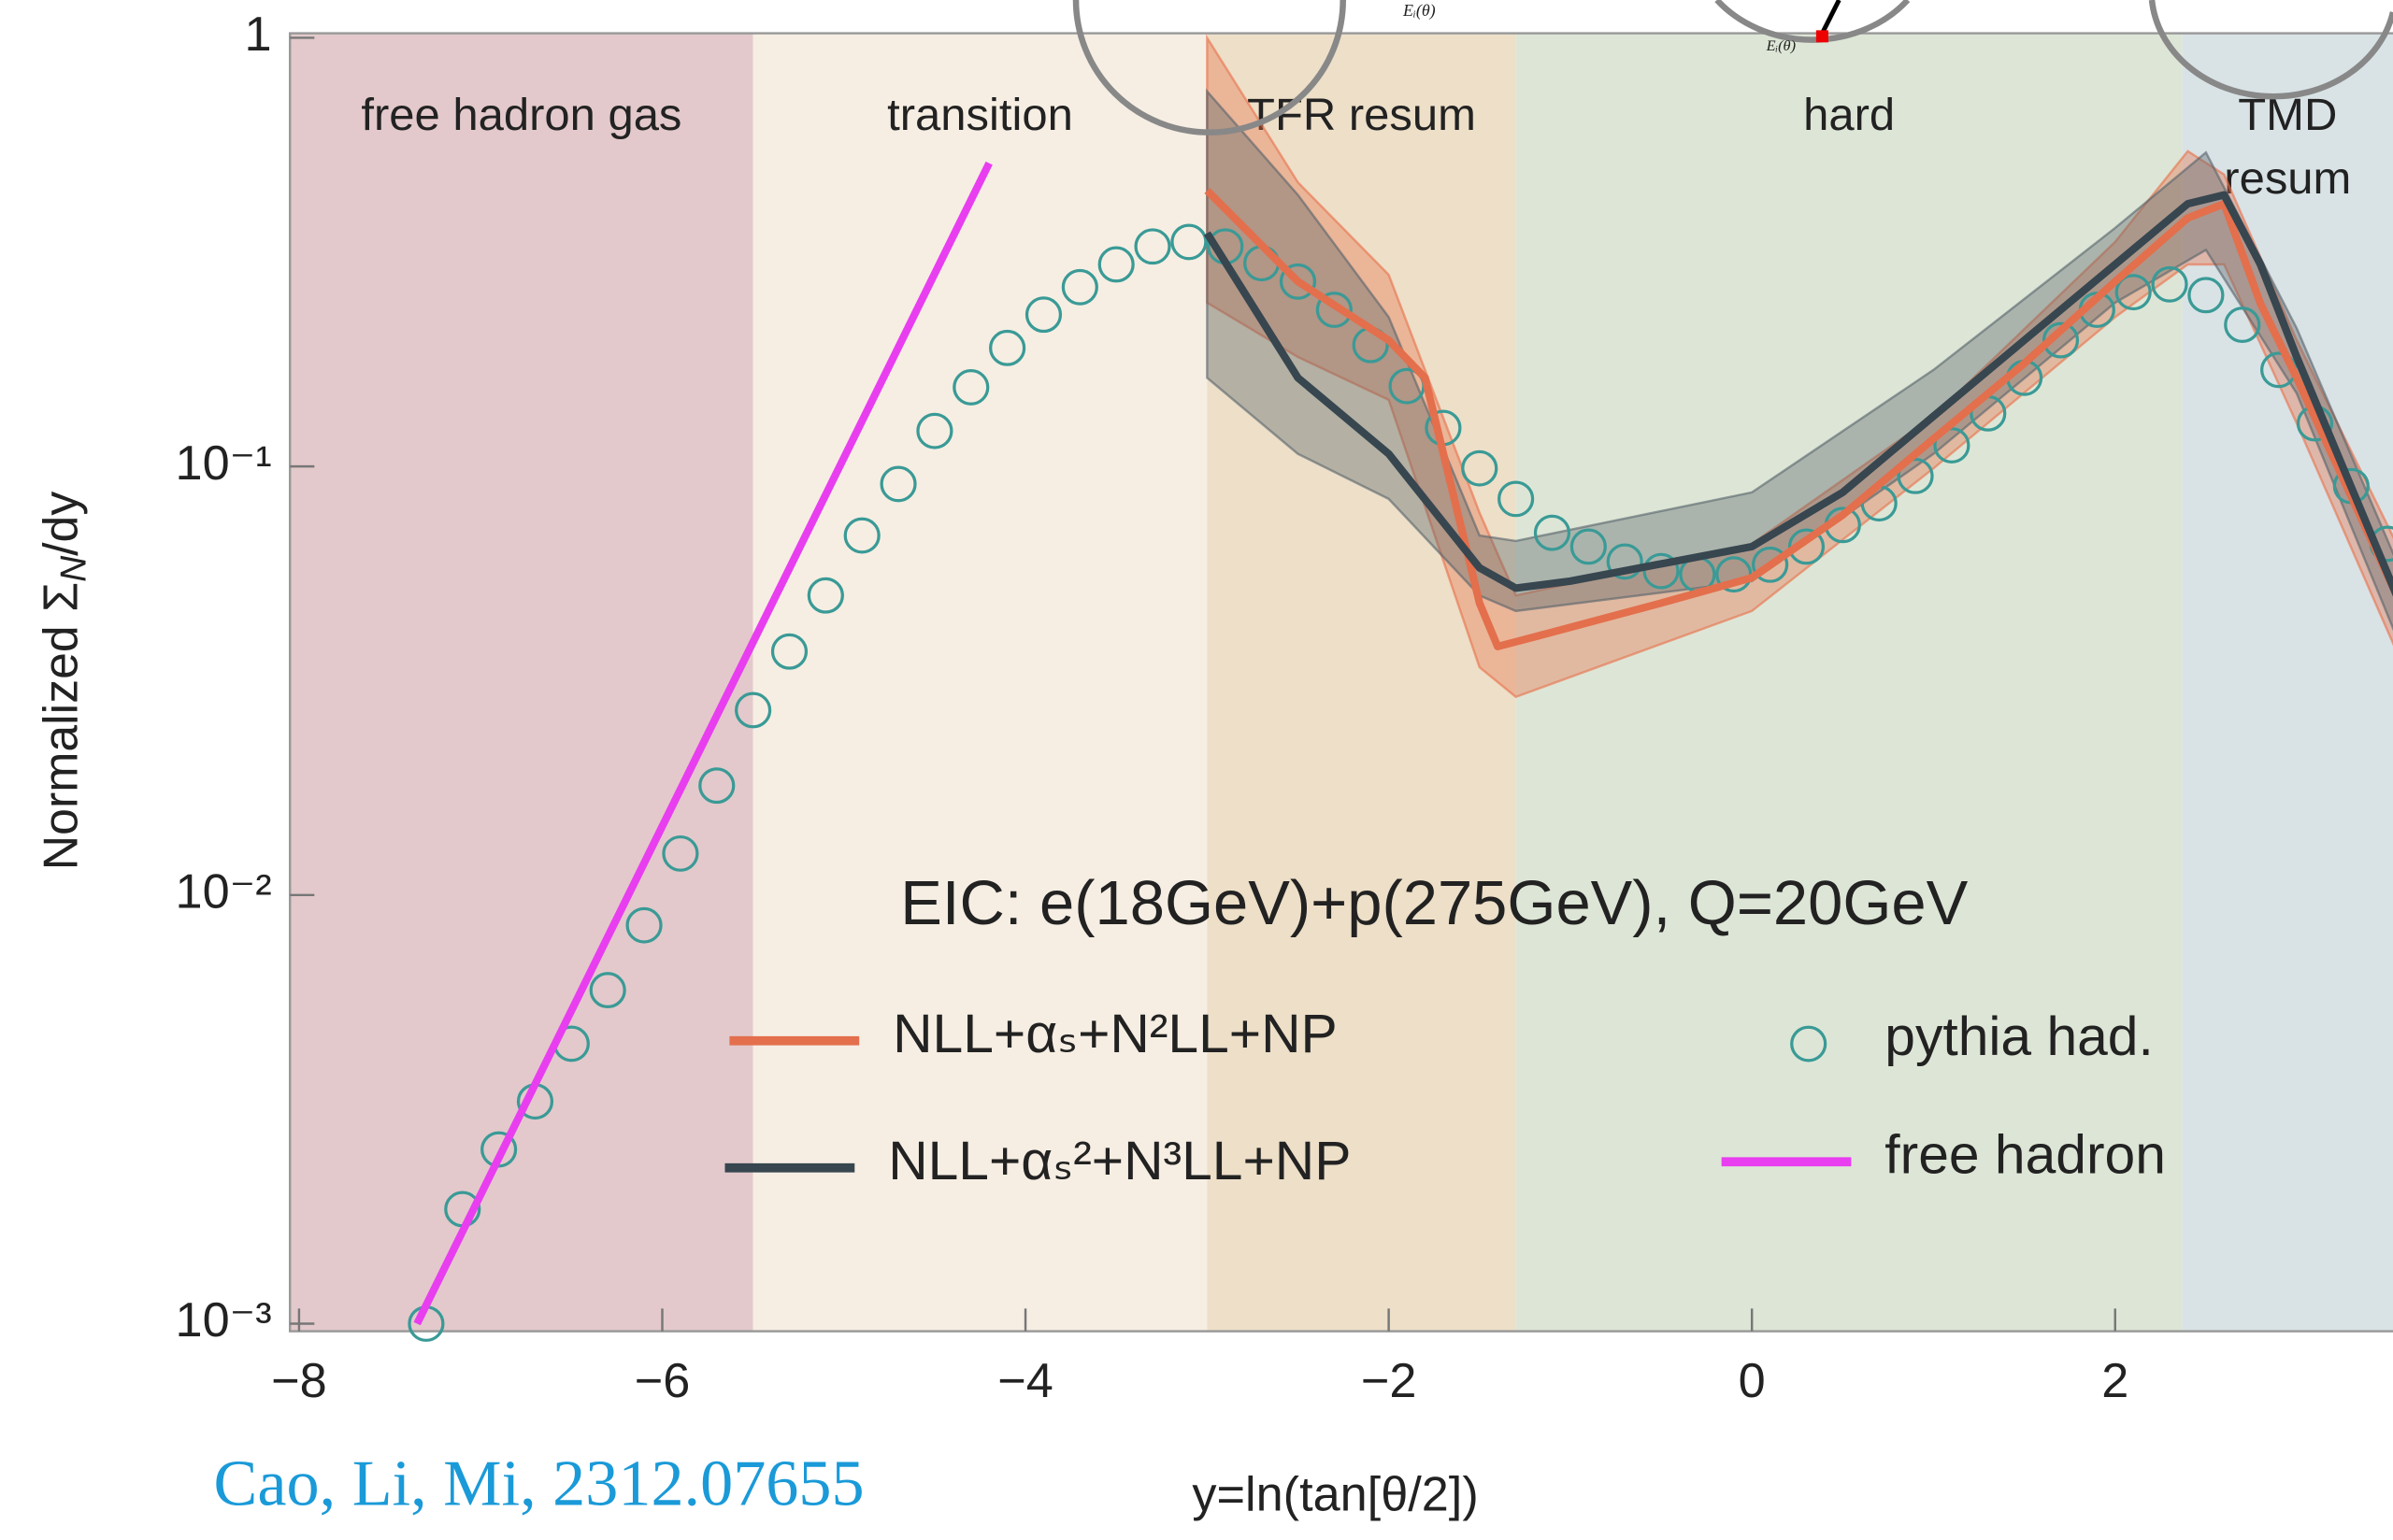  Describe the element at coordinates (1116, 1034) in the screenshot. I see `legend-label: NLL+αₛ+N²LL+NP` at that location.